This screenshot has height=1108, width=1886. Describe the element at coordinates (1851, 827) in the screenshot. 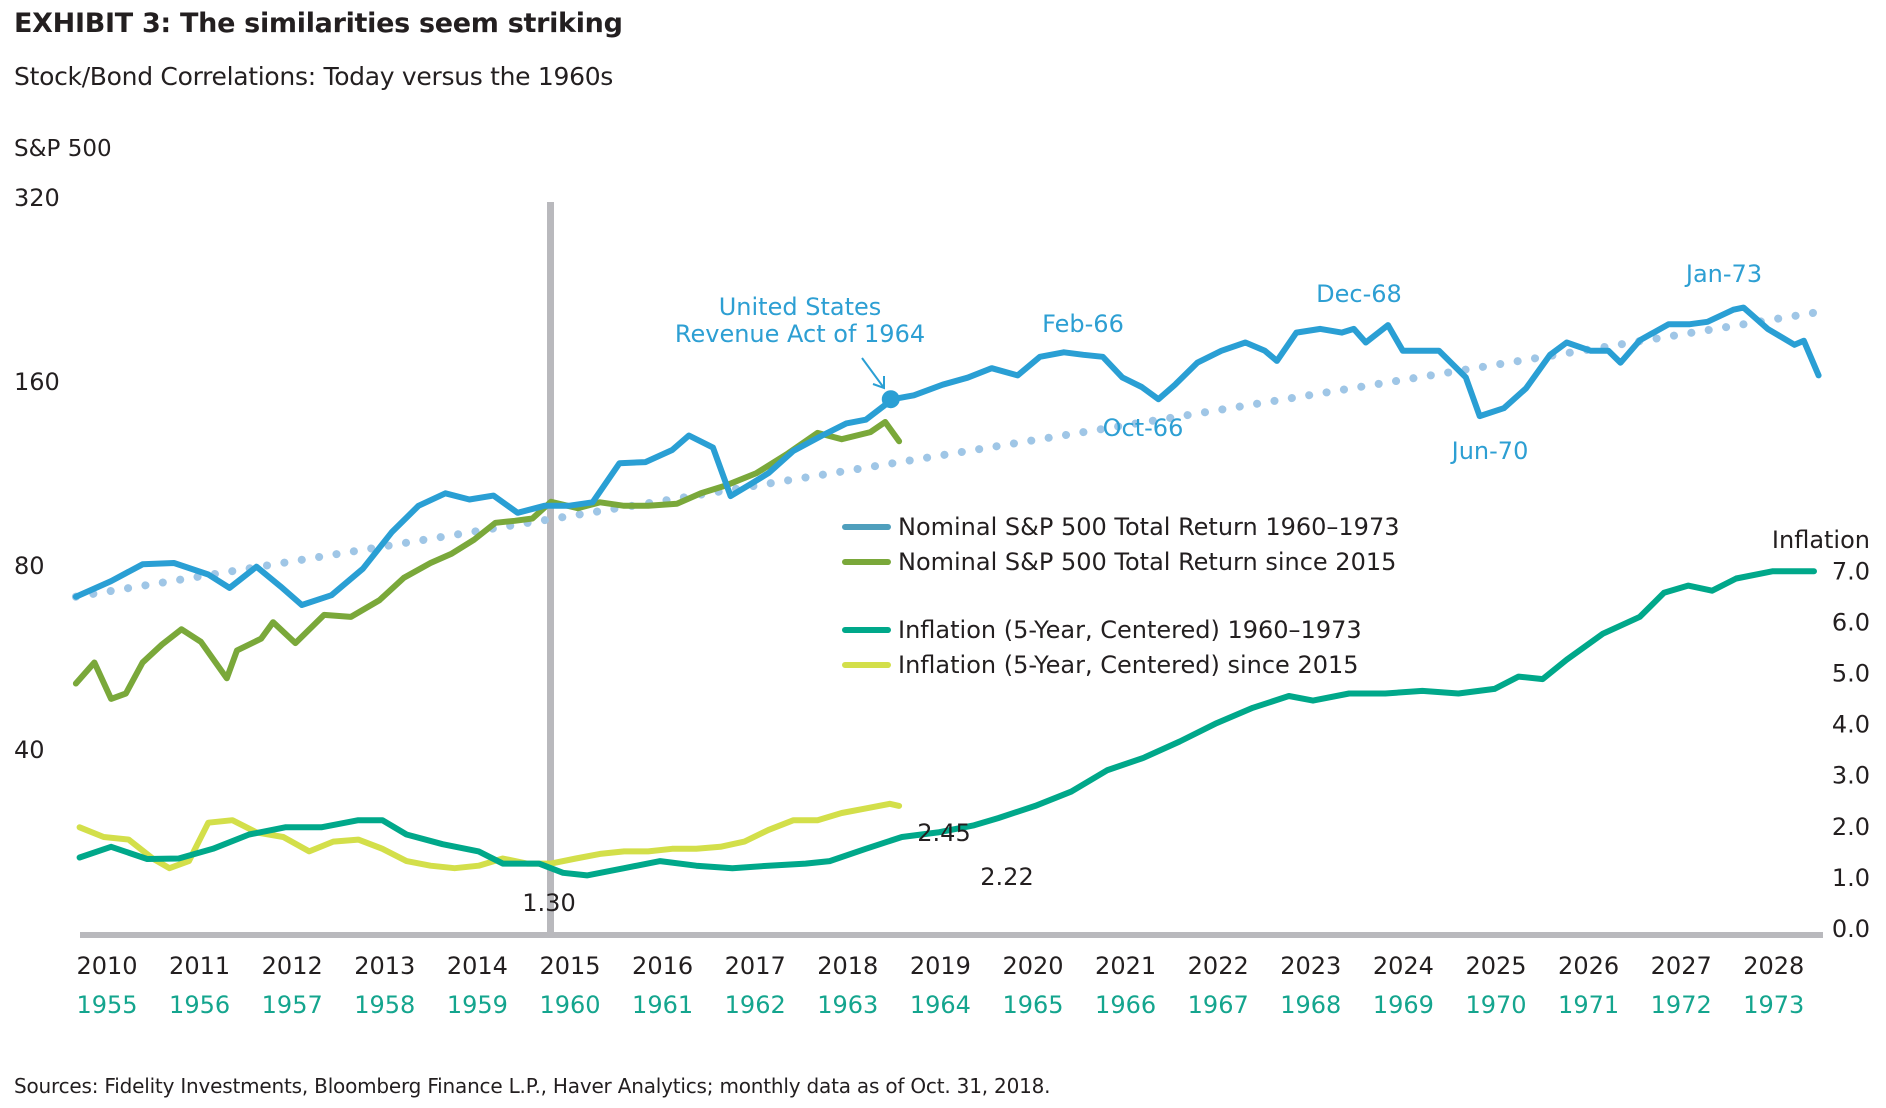

I see `right-axis-tick-label: 2.0` at that location.